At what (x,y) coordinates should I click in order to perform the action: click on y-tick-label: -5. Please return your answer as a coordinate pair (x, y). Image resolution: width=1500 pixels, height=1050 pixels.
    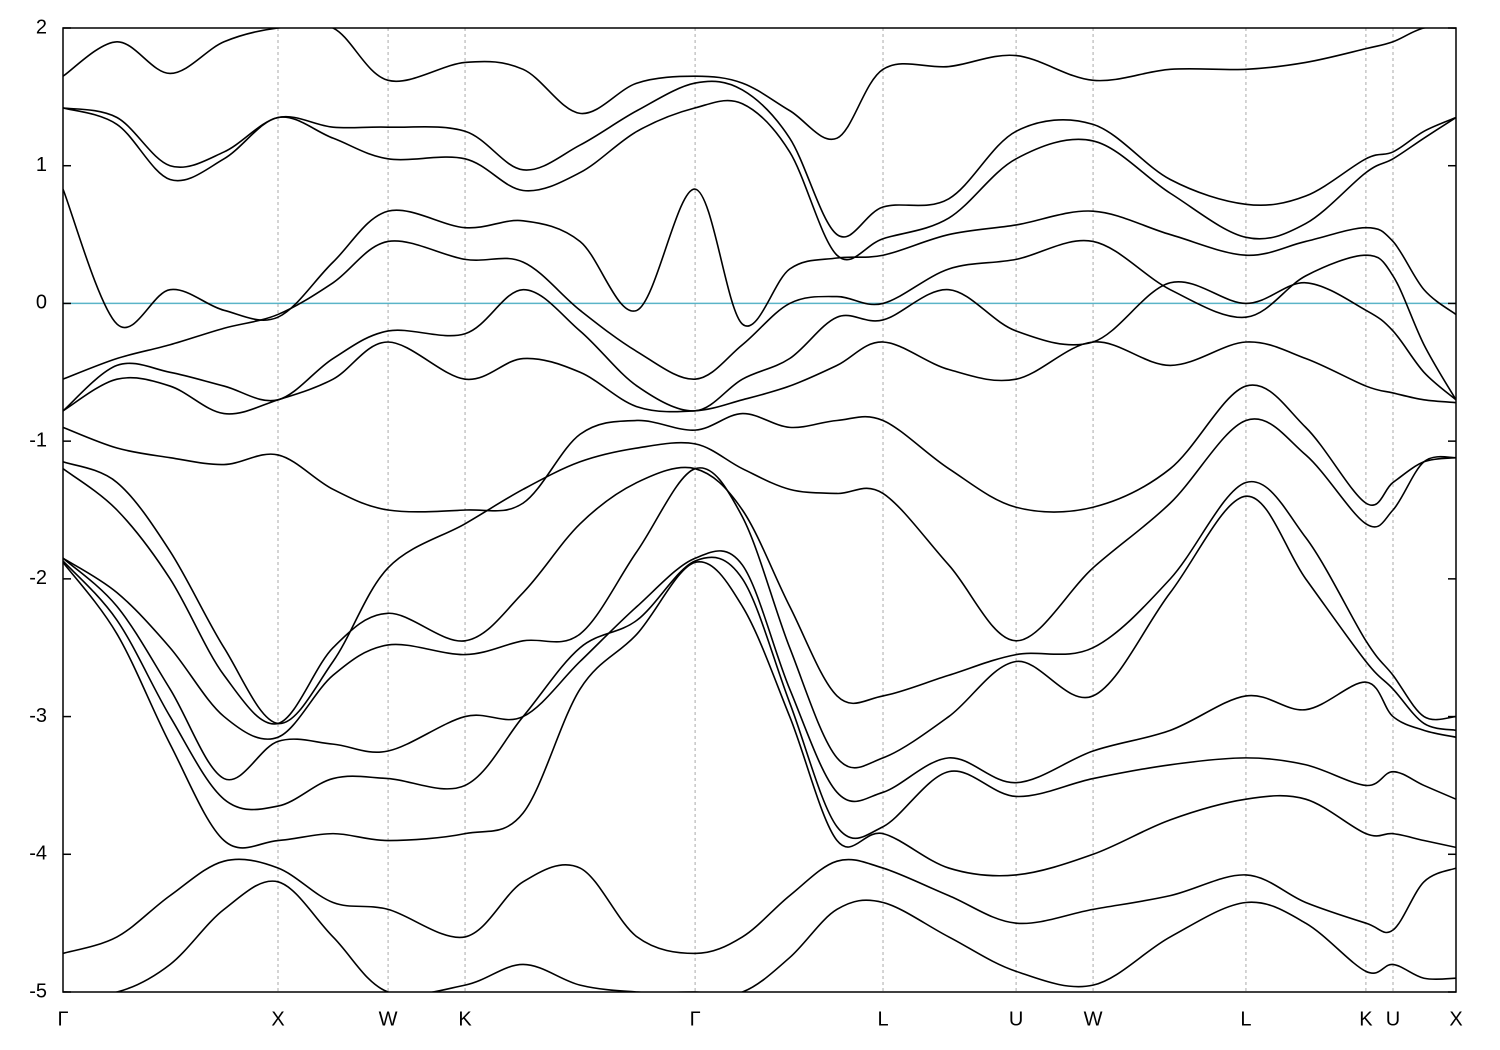
    Looking at the image, I should click on (38, 991).